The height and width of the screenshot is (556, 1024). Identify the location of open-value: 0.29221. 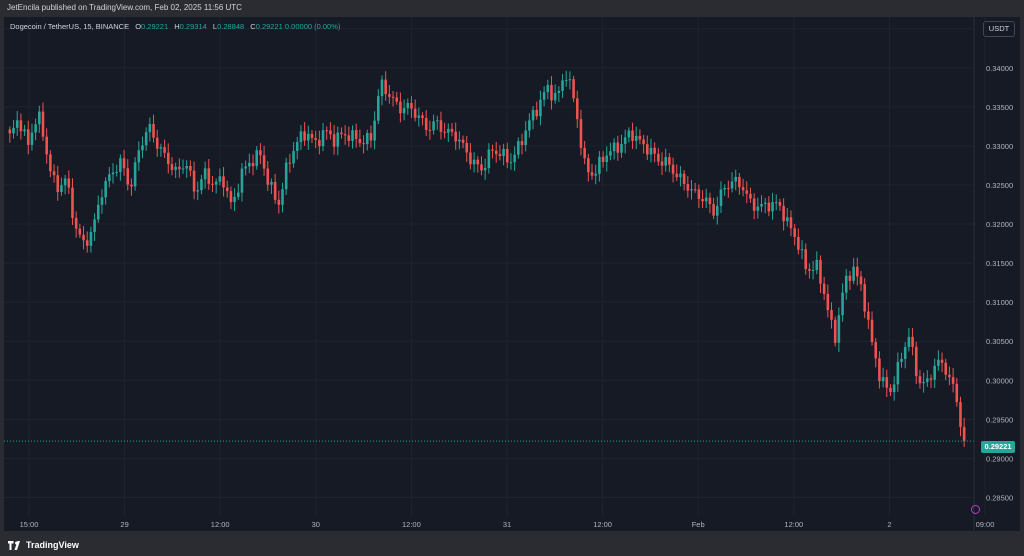
(155, 26).